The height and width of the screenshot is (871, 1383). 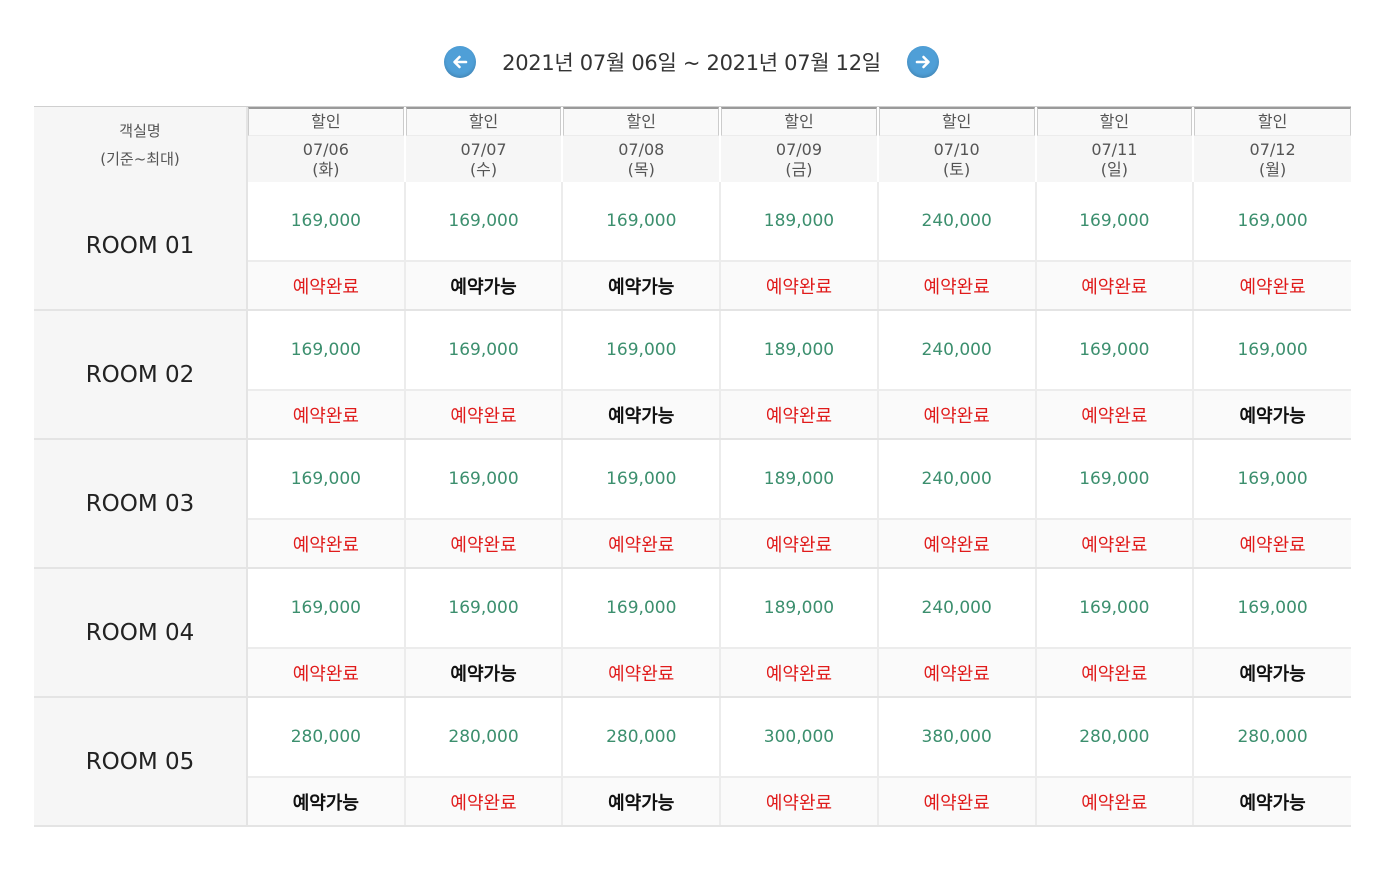 I want to click on room-name: ROOM 05, so click(x=141, y=762).